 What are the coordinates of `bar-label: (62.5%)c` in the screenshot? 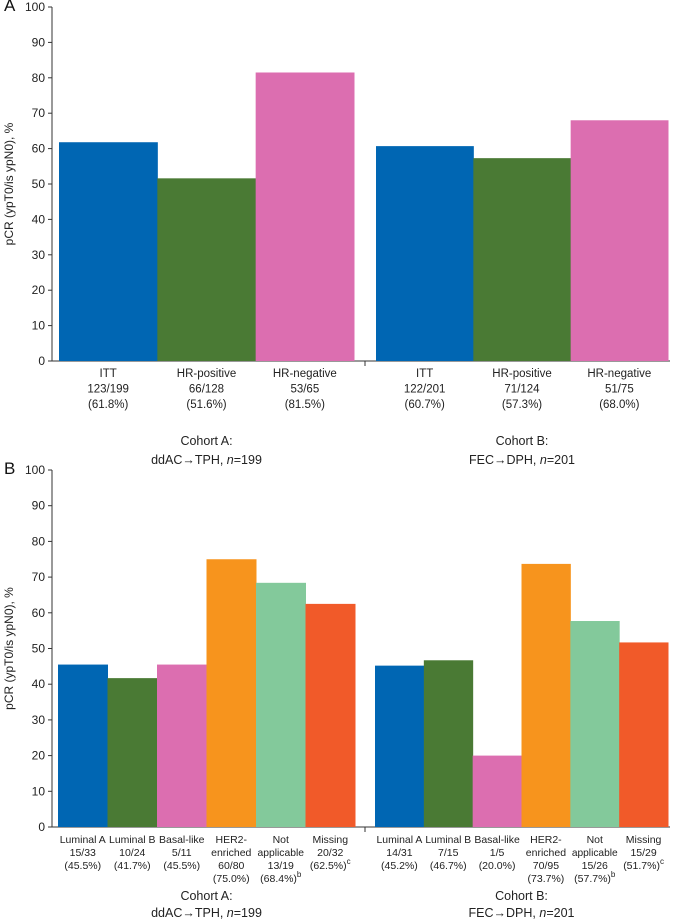 It's located at (330, 864).